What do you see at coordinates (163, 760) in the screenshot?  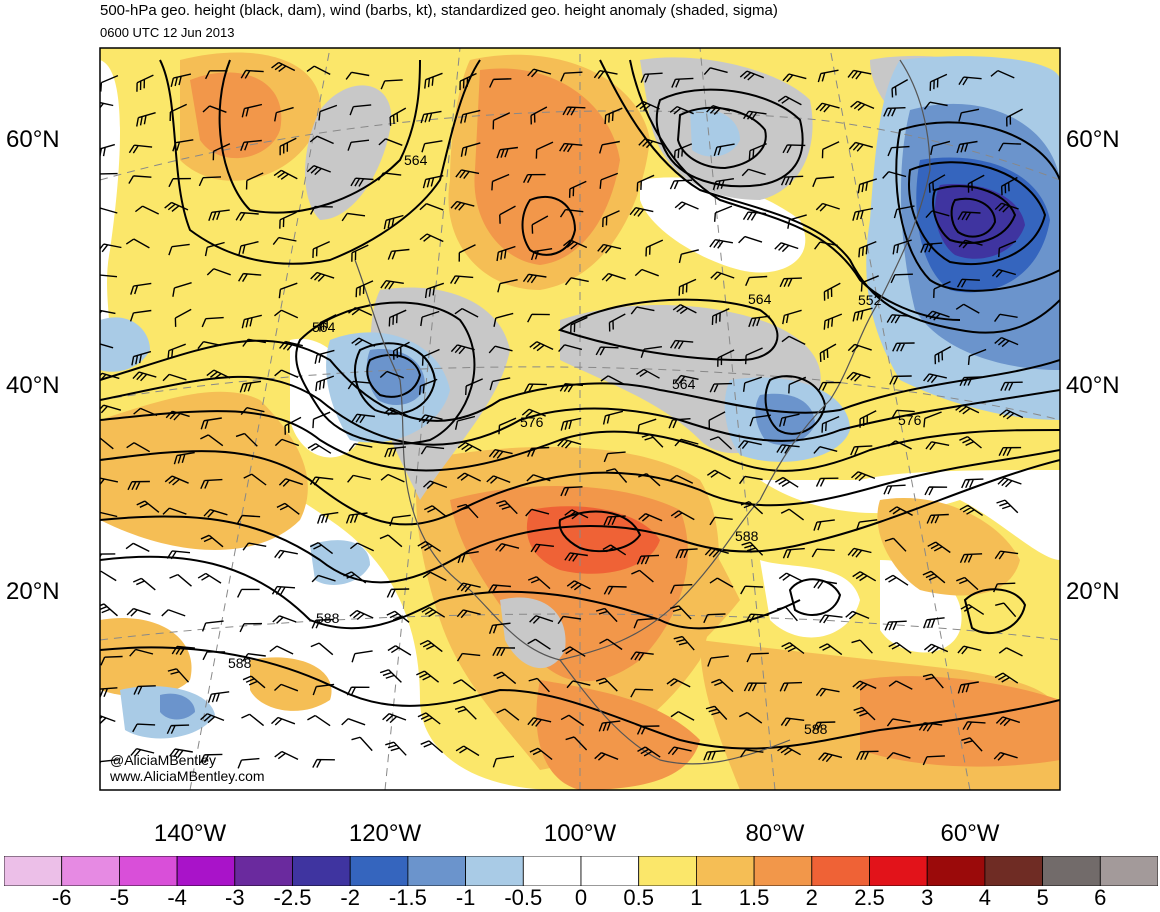 I see `credit-handle: @AliciaMBentley` at bounding box center [163, 760].